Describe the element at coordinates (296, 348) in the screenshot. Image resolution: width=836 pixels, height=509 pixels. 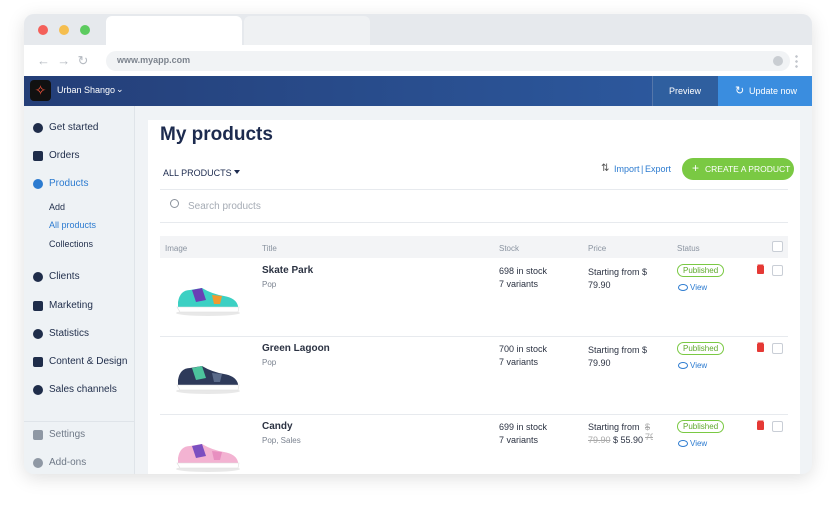
I see `product-title: Green Lagoon` at that location.